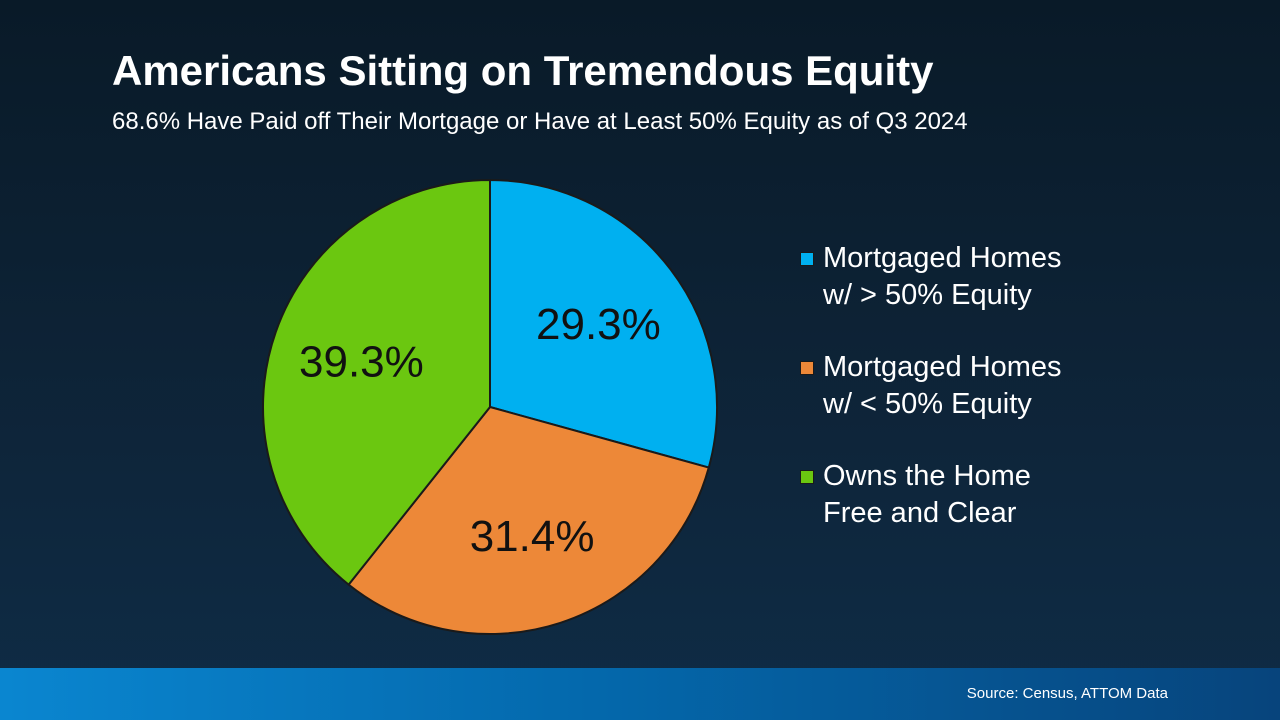  I want to click on legend-item-equity-over-50: Mortgaged Homes w/ > 50% Equity, so click(1000, 277).